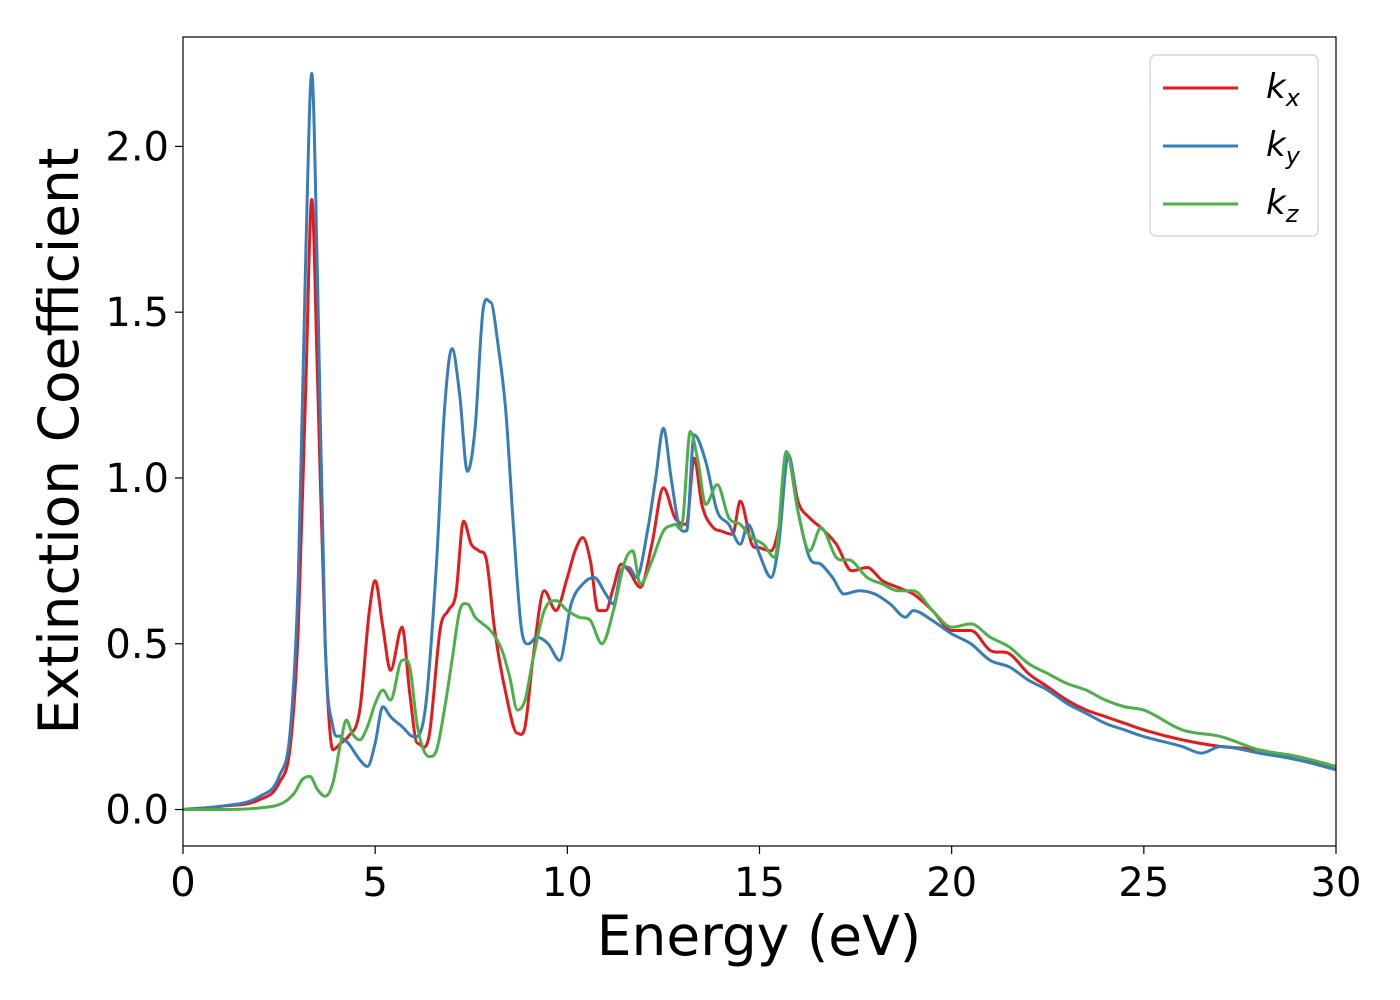 The height and width of the screenshot is (1000, 1400). Describe the element at coordinates (759, 936) in the screenshot. I see `x-axis-title: Energy (eV)` at that location.